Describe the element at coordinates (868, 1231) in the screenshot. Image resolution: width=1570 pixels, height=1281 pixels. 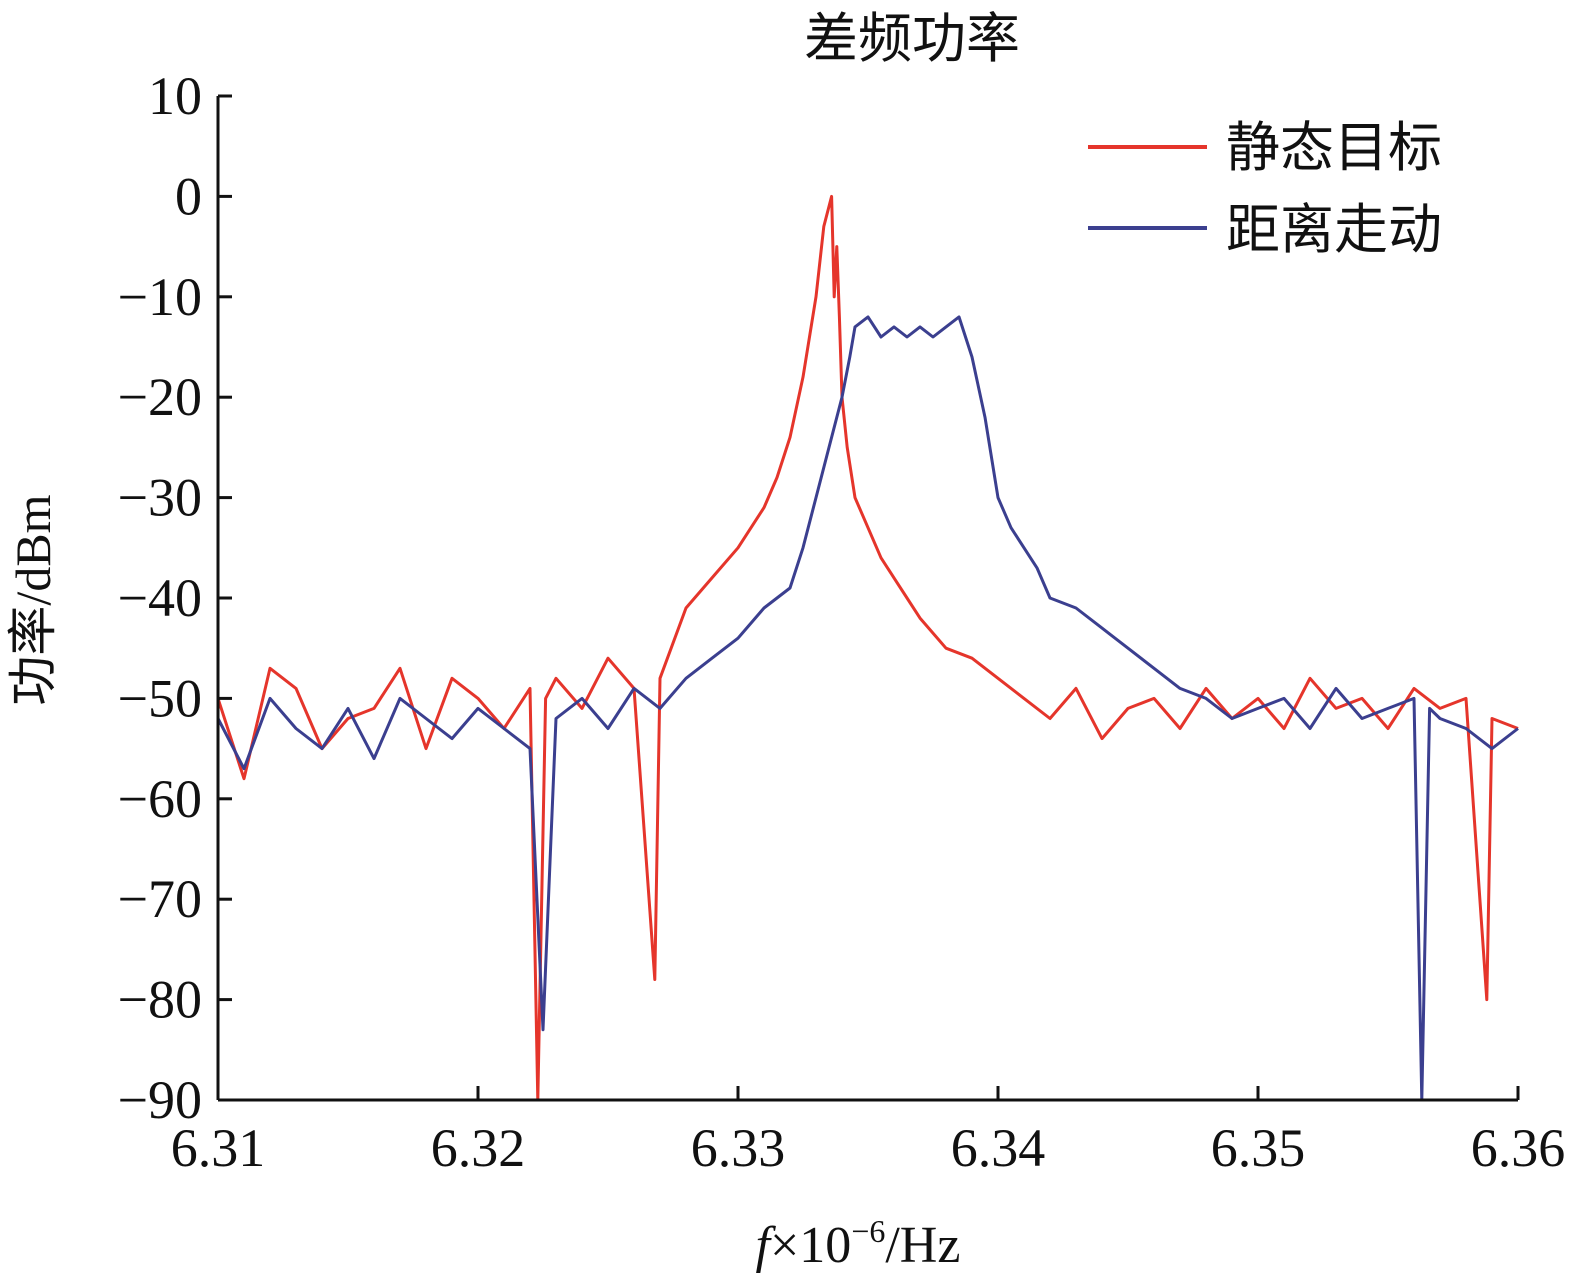
I see `x-axis-label-exponent: −6` at that location.